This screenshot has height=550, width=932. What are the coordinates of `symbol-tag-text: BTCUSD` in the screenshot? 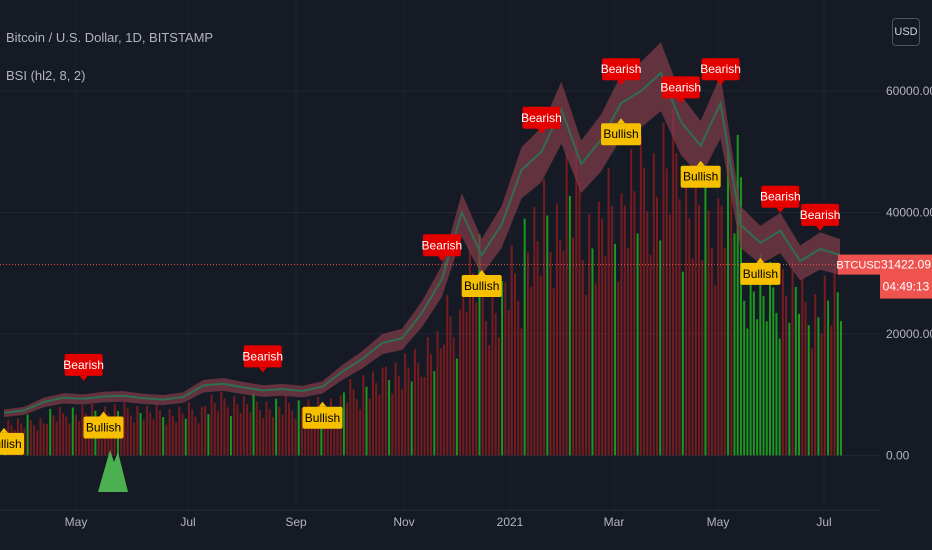 It's located at (858, 266).